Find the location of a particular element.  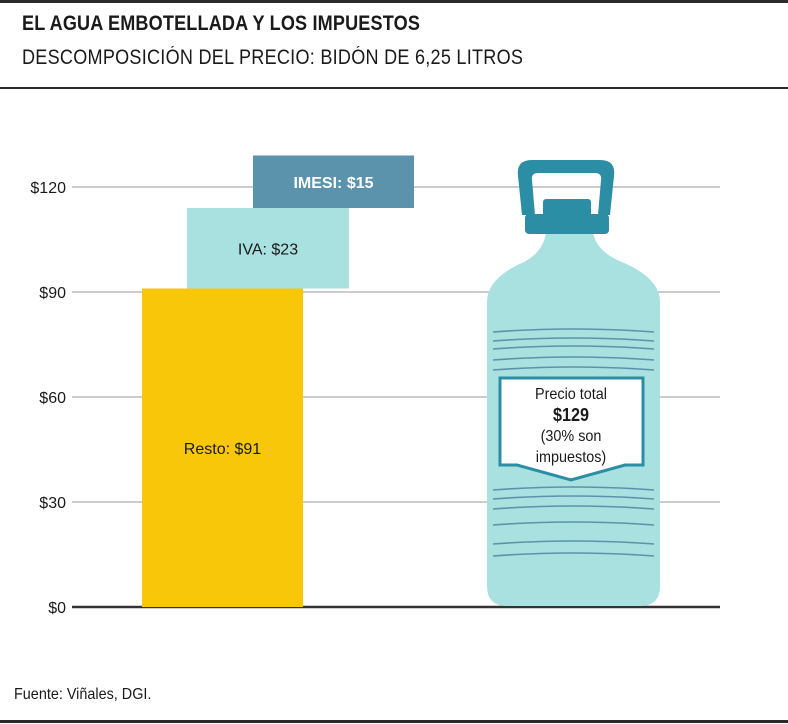

bar-imesi is located at coordinates (333, 181).